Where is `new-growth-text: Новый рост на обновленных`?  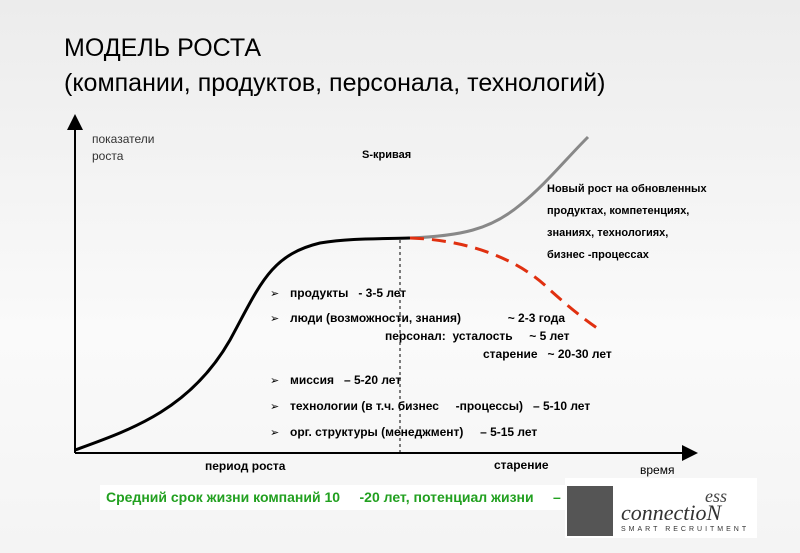
new-growth-text: Новый рост на обновленных is located at coordinates (627, 189).